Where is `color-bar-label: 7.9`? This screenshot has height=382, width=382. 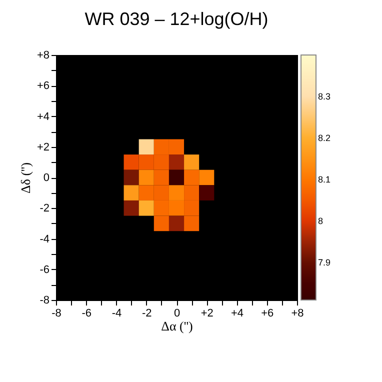
color-bar-label: 7.9 is located at coordinates (324, 263).